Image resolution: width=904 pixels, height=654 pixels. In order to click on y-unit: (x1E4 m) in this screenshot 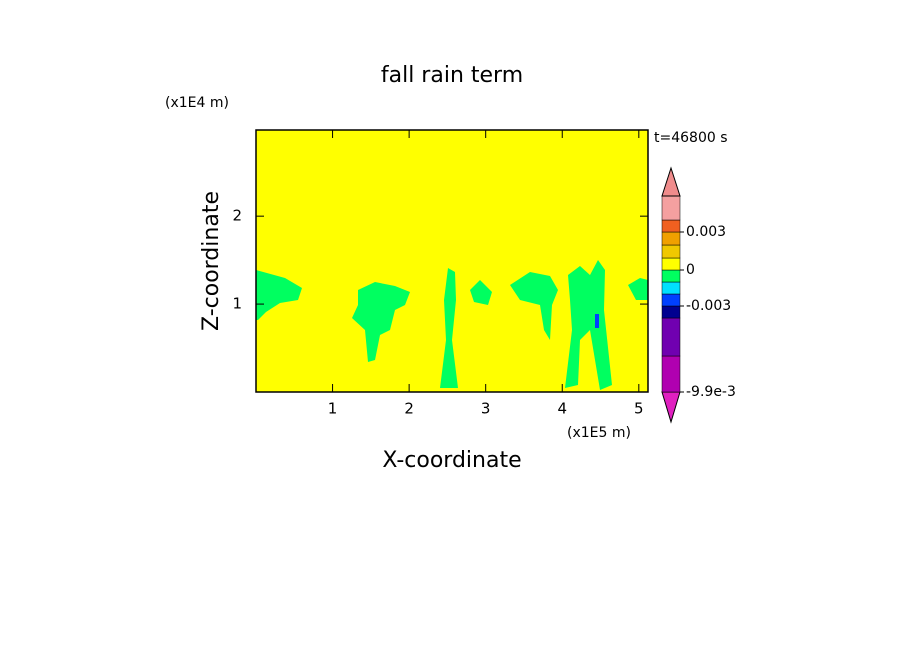, I will do `click(197, 103)`.